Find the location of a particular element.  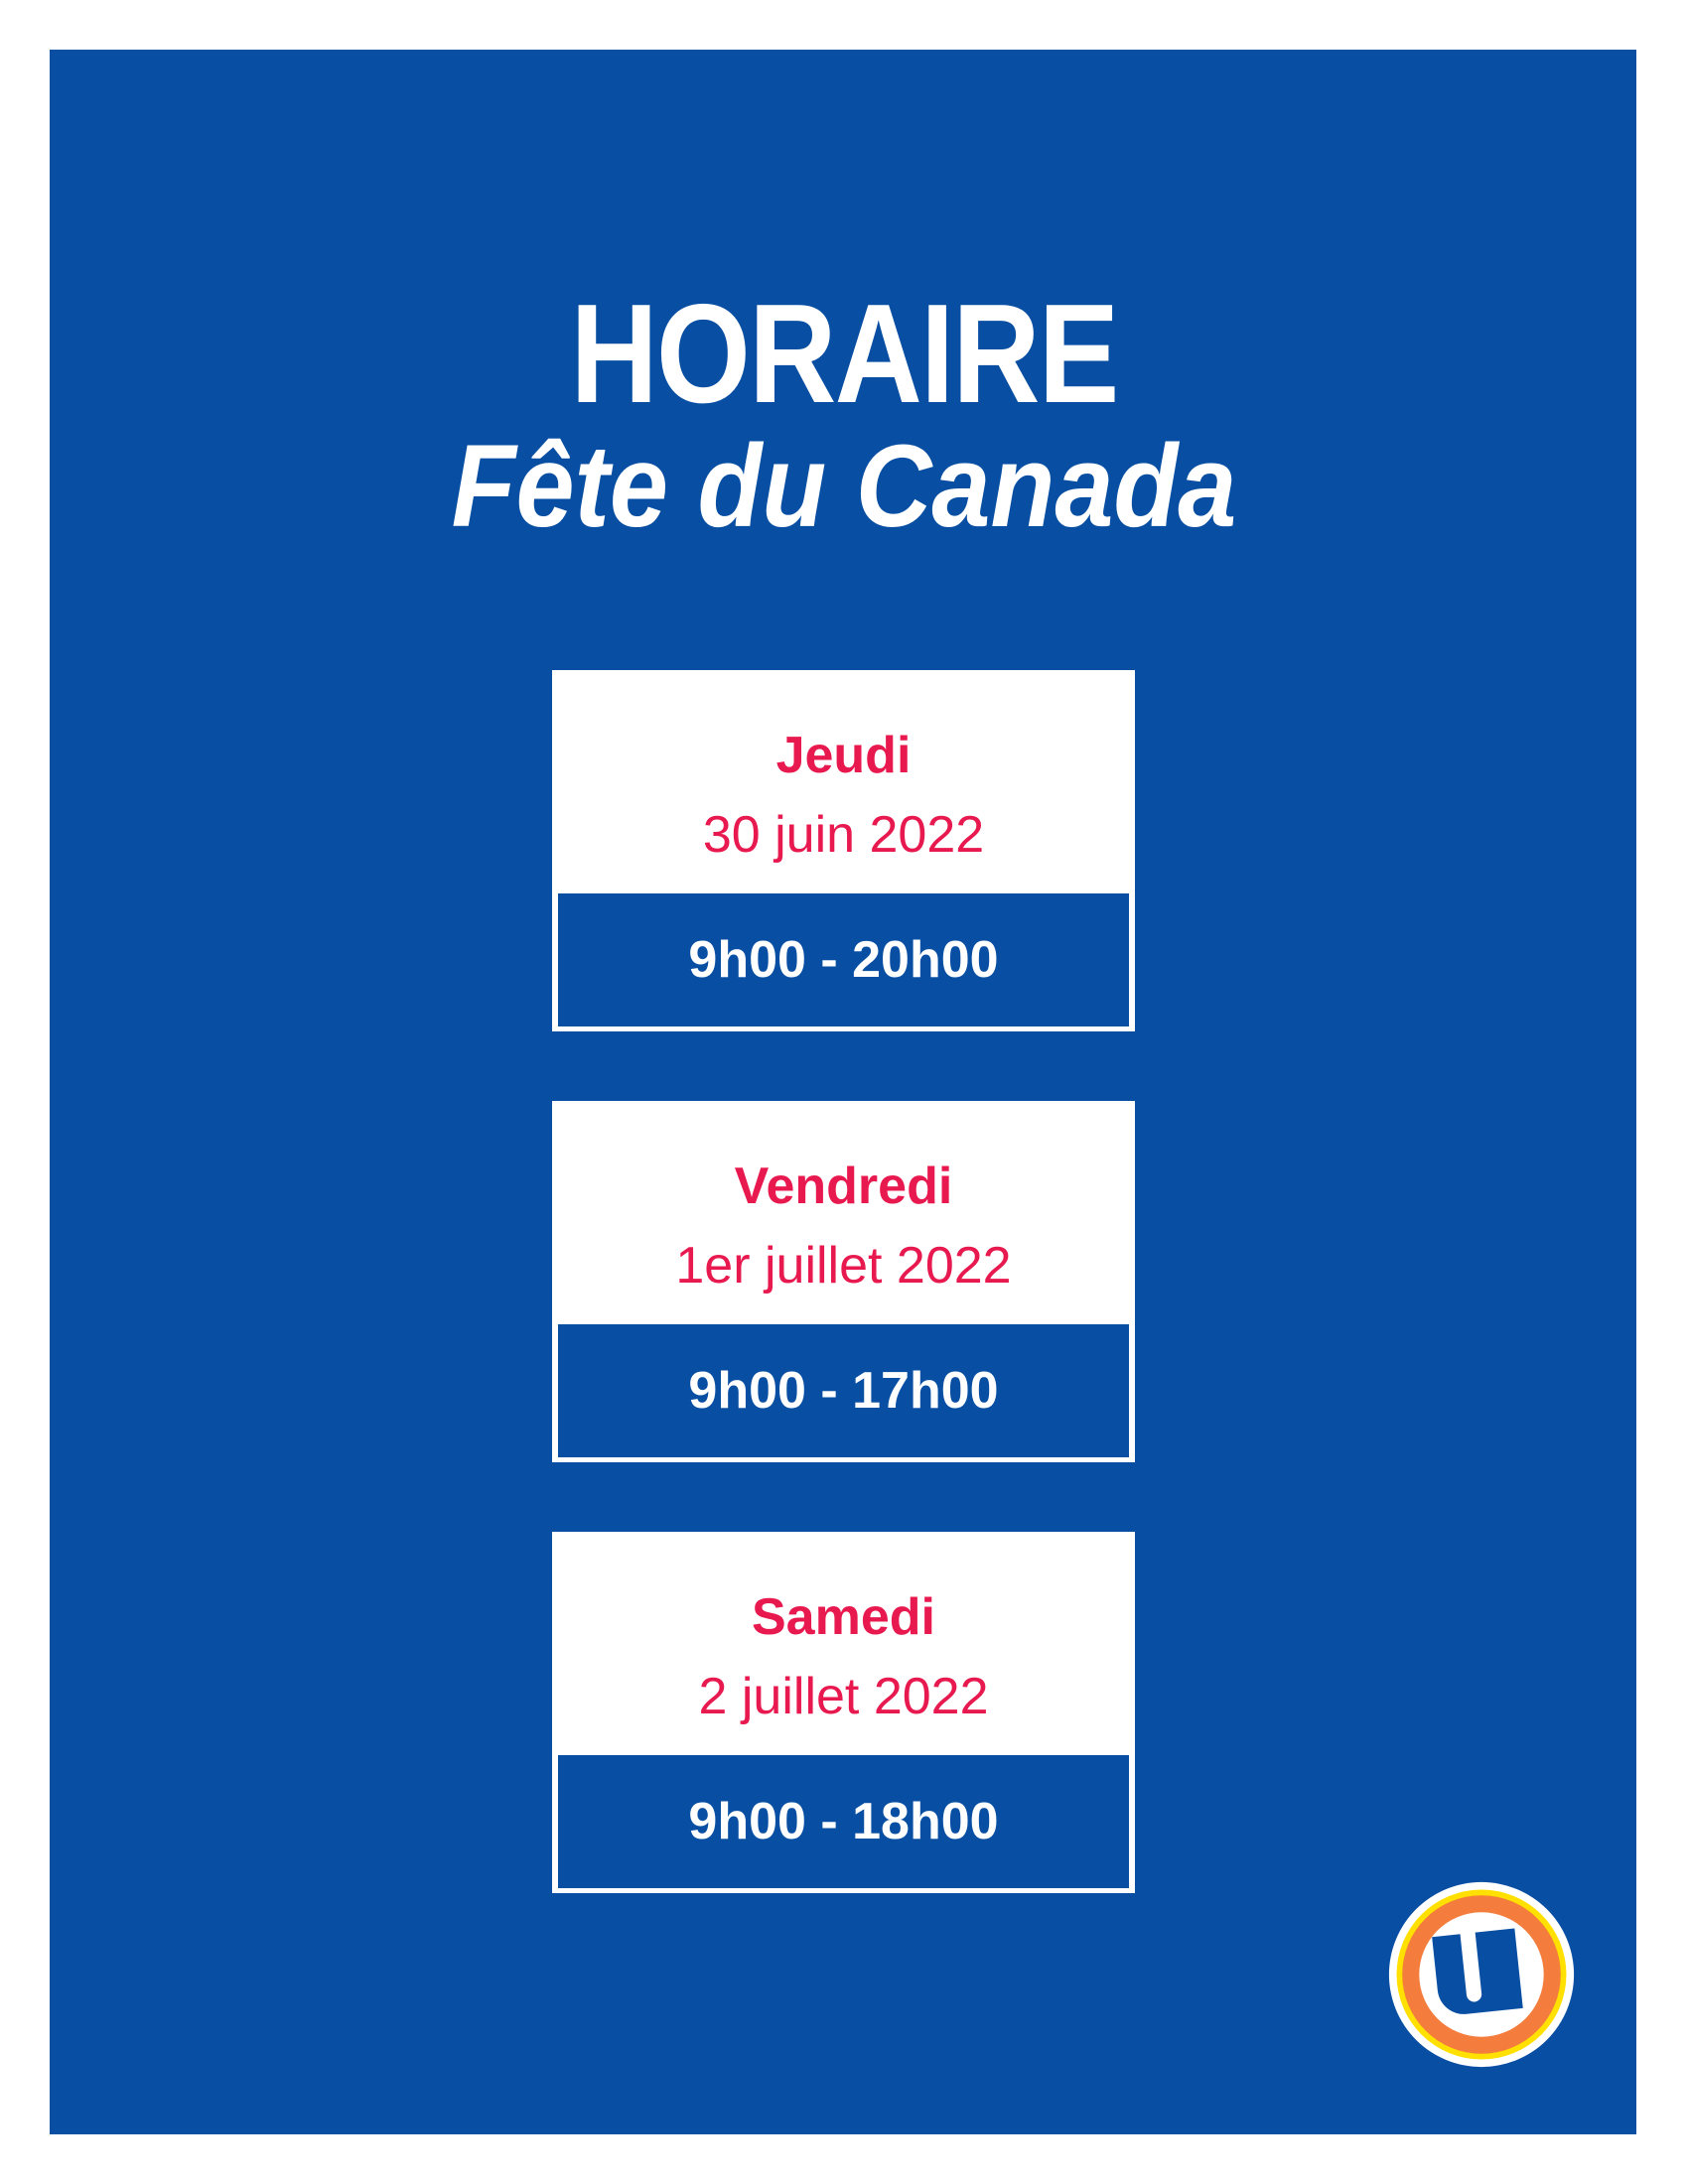

schedule-card: Samedi 2 juillet 2022 9h00 - 18h00 is located at coordinates (843, 1712).